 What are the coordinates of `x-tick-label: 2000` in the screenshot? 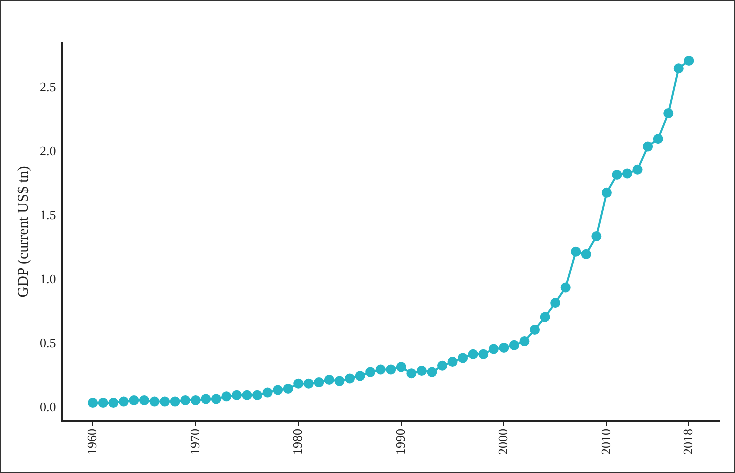 It's located at (503, 442).